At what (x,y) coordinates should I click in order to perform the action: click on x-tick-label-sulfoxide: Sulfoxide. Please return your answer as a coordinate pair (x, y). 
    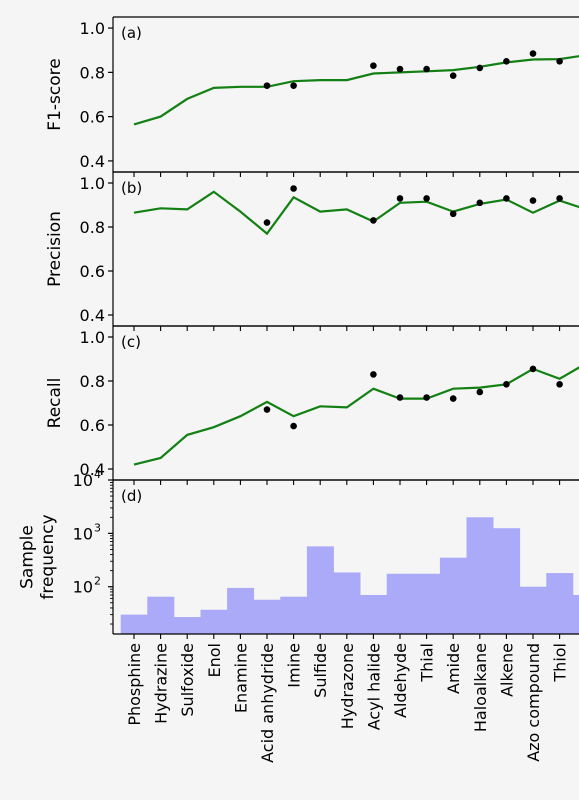
    Looking at the image, I should click on (187, 680).